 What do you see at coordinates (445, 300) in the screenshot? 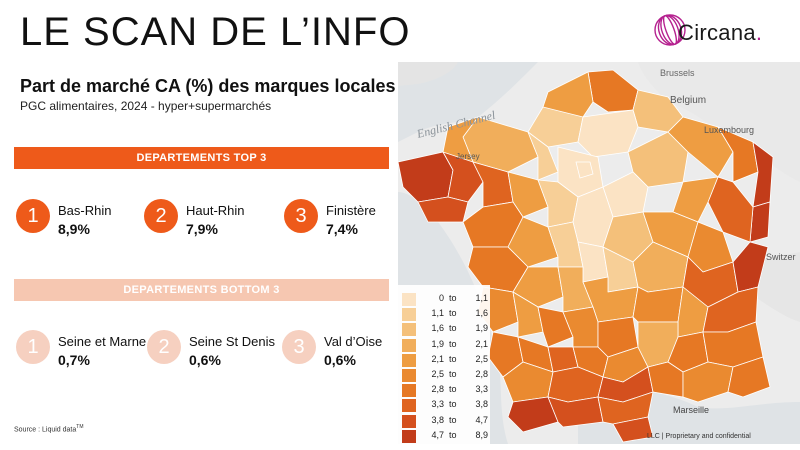
I see `legend-row: 0 to 1,1` at bounding box center [445, 300].